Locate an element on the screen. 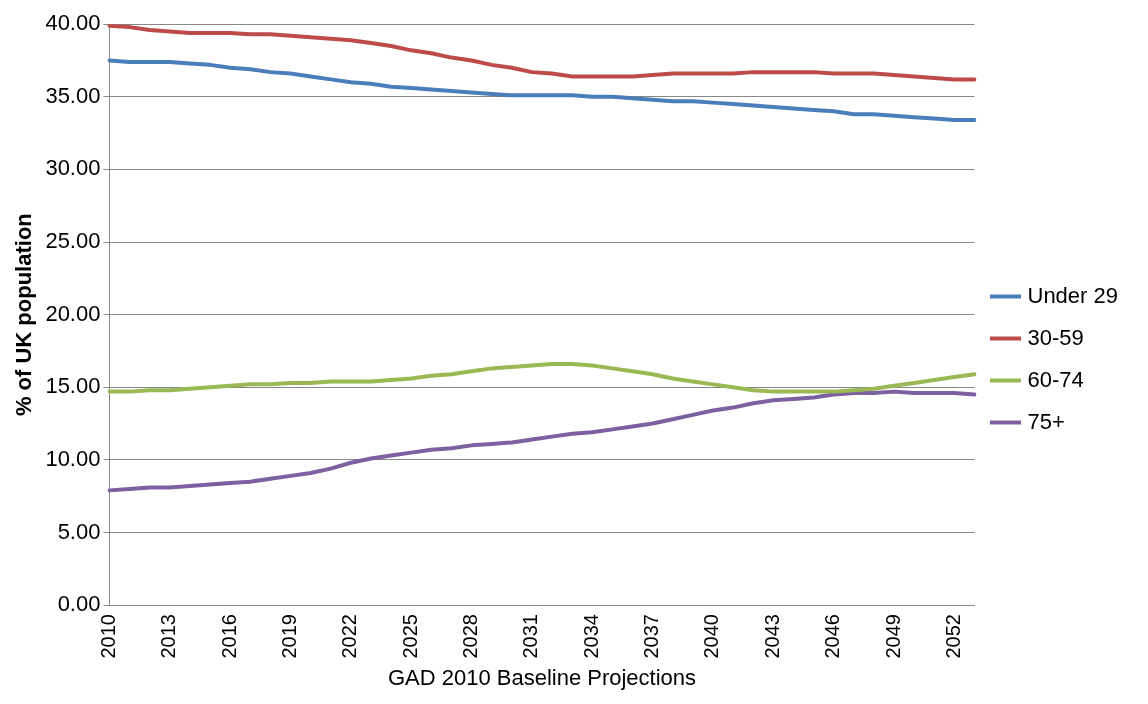  x-tick-label: 2013 is located at coordinates (168, 636).